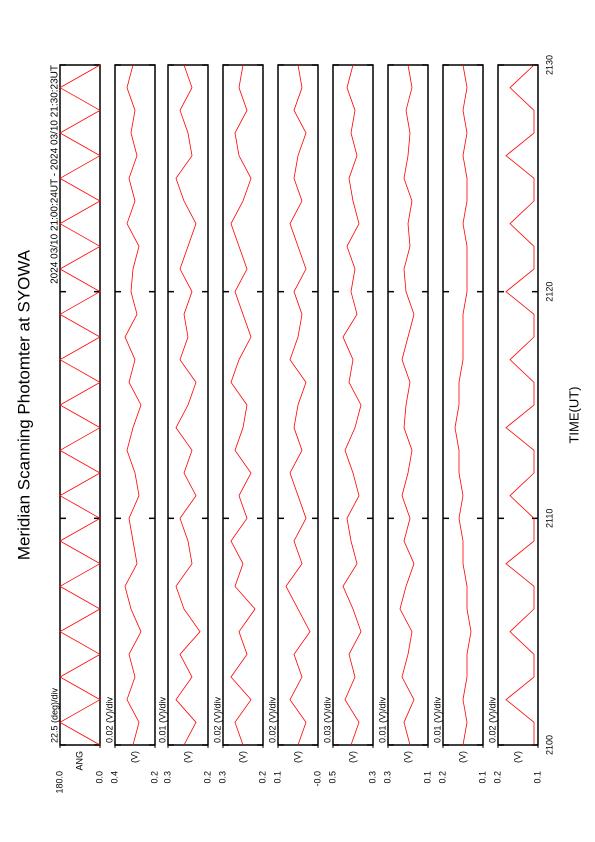 The height and width of the screenshot is (842, 595). What do you see at coordinates (549, 292) in the screenshot?
I see `x-tick-label: 2120` at bounding box center [549, 292].